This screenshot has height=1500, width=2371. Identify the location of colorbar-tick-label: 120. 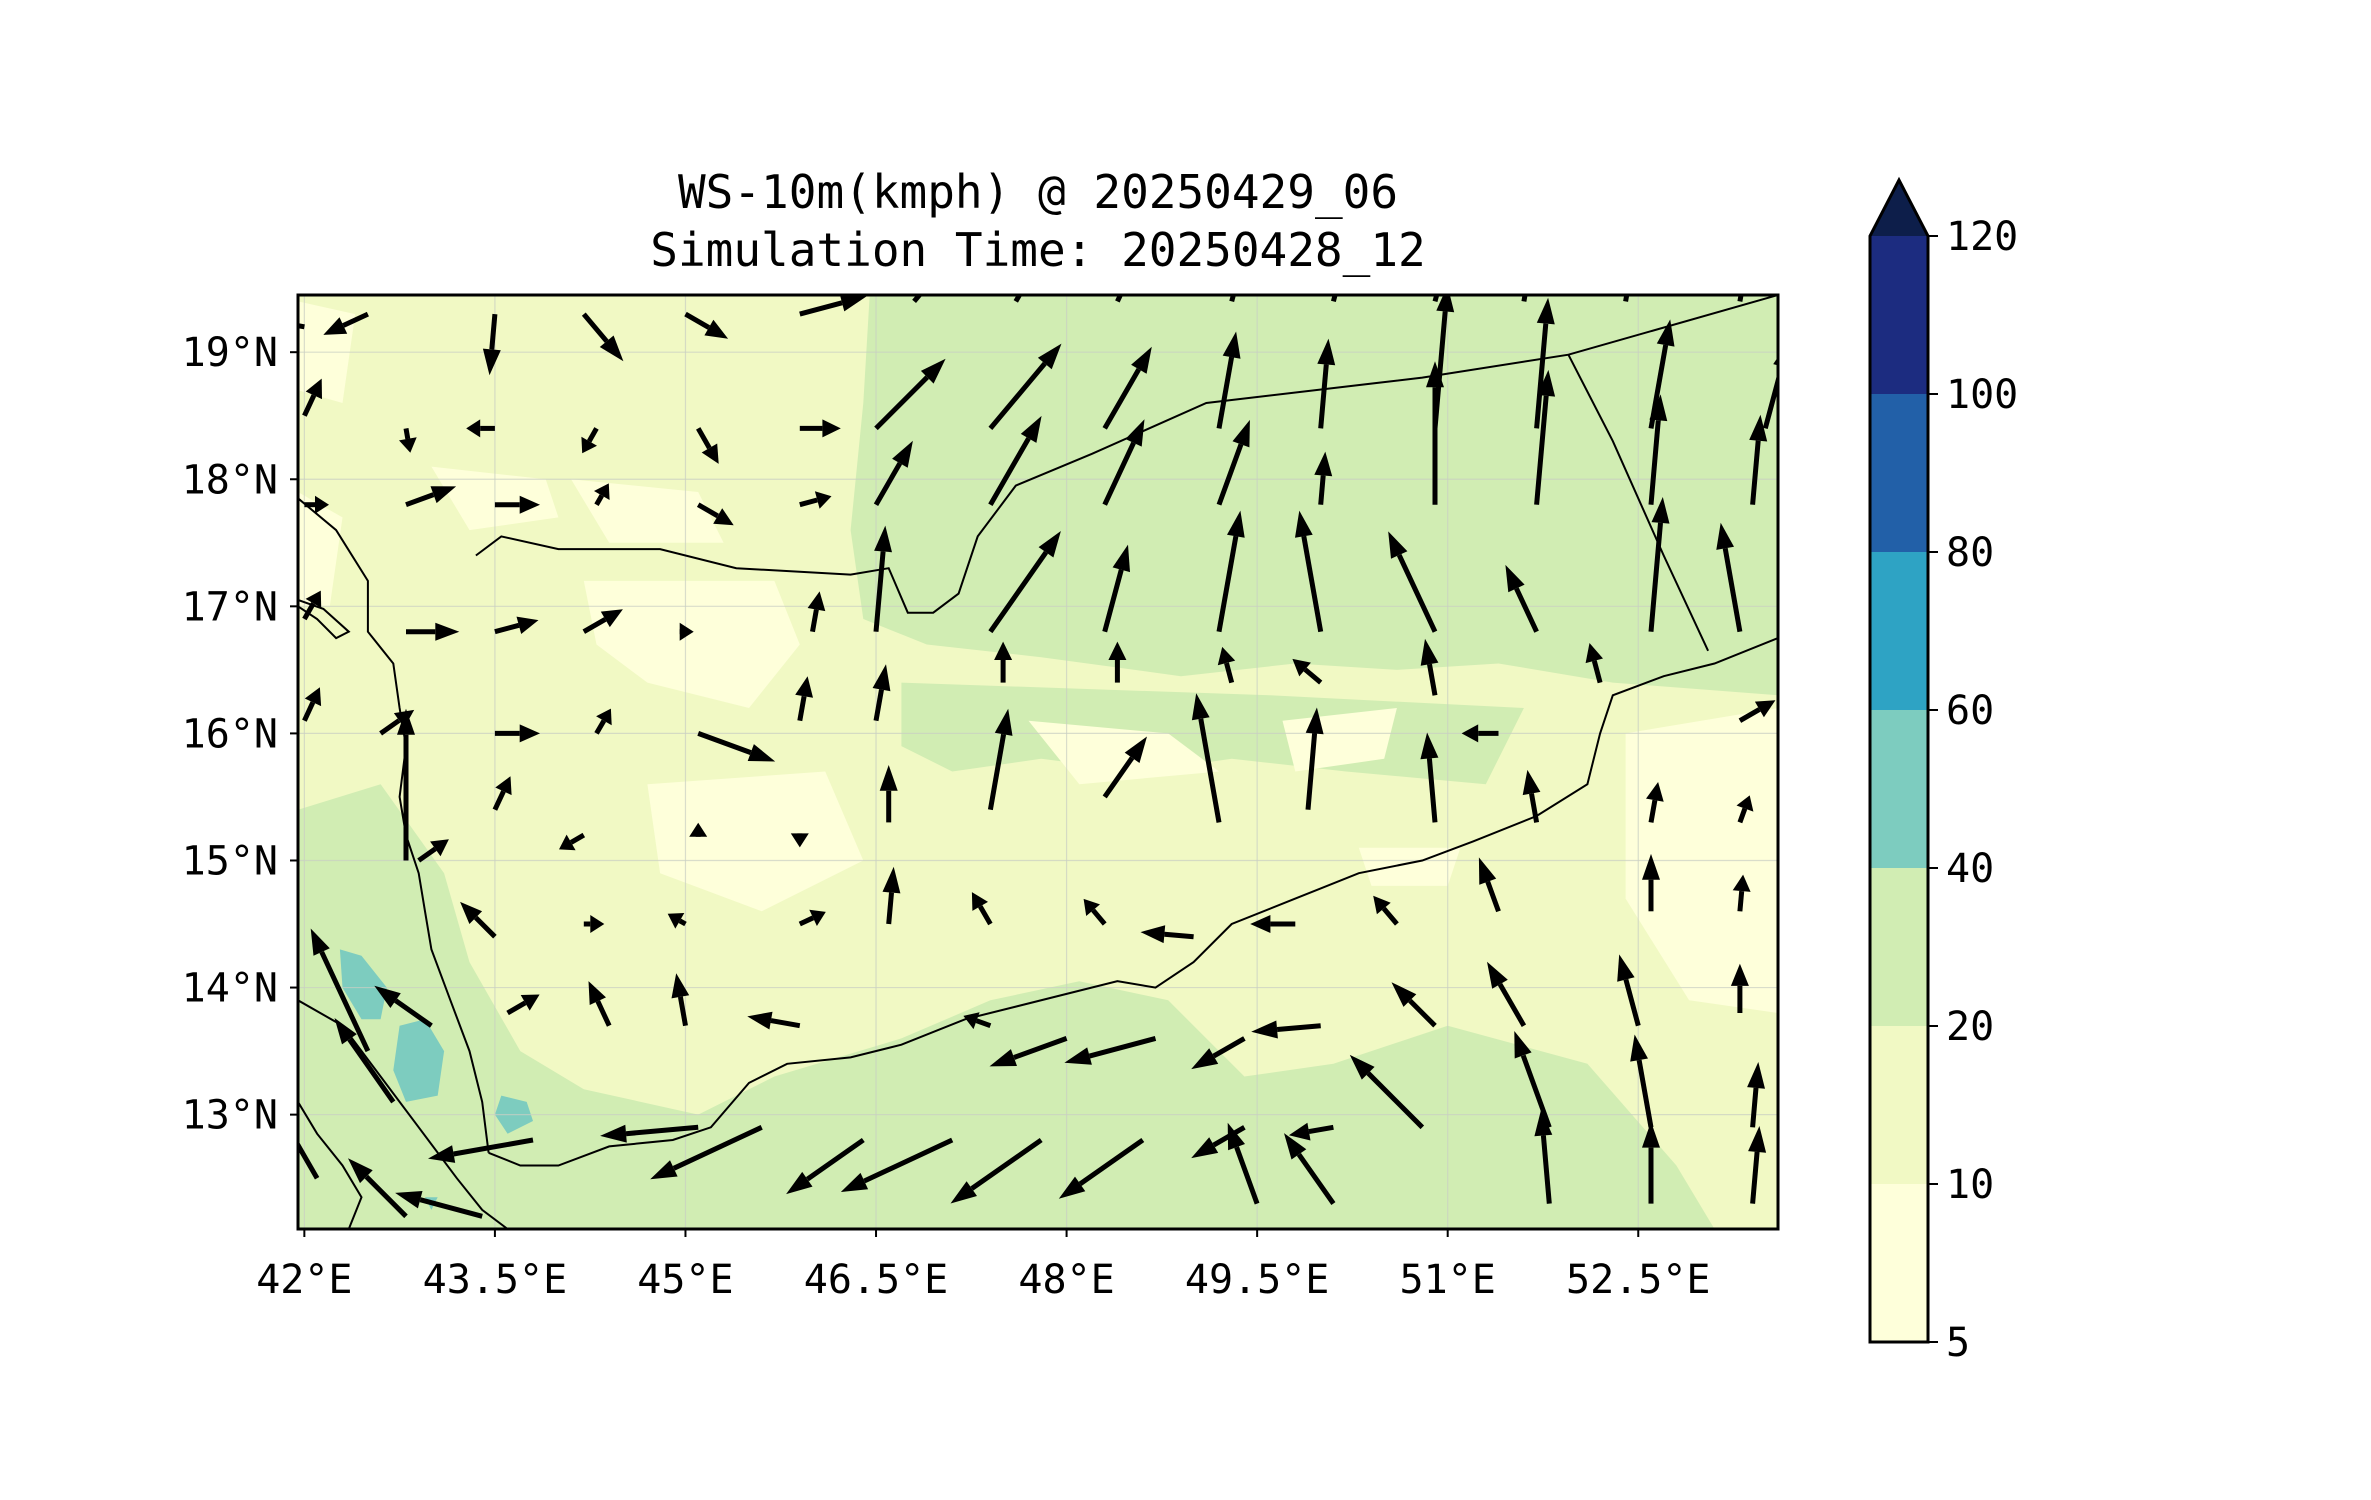
(1982, 237).